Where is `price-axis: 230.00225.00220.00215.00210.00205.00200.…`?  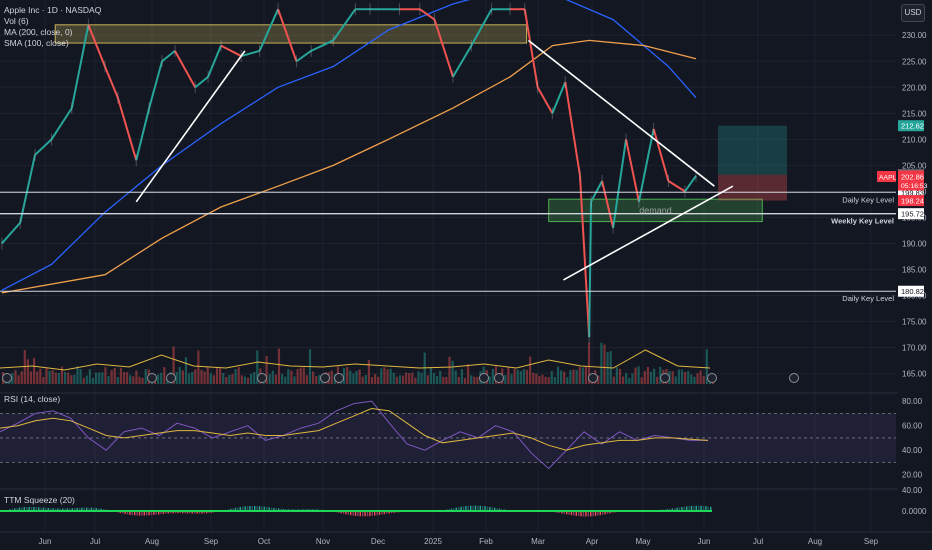
price-axis: 230.00225.00220.00215.00210.00205.00200.… is located at coordinates (904, 275).